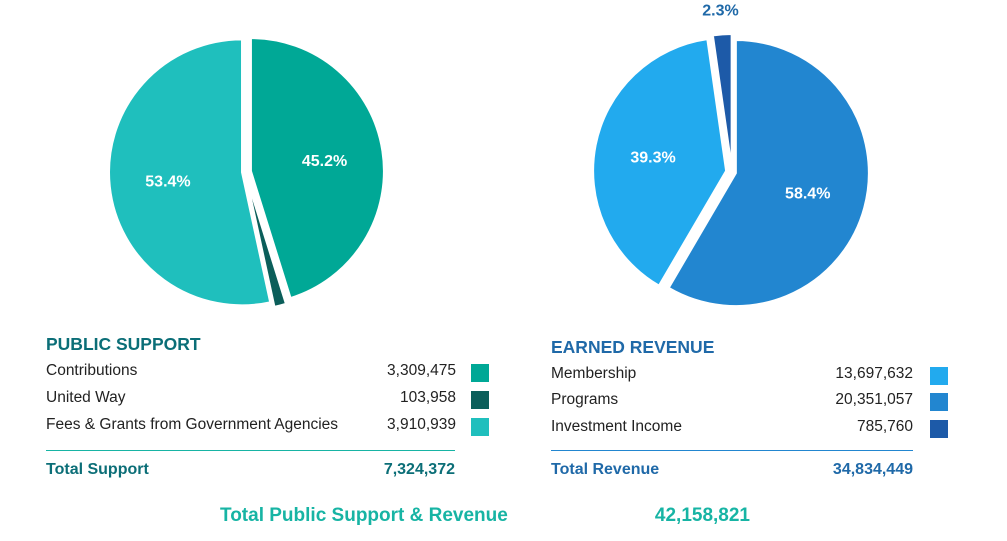 The width and height of the screenshot is (1007, 541). I want to click on legend-row-investment-income: Investment Income 785,760, so click(751, 431).